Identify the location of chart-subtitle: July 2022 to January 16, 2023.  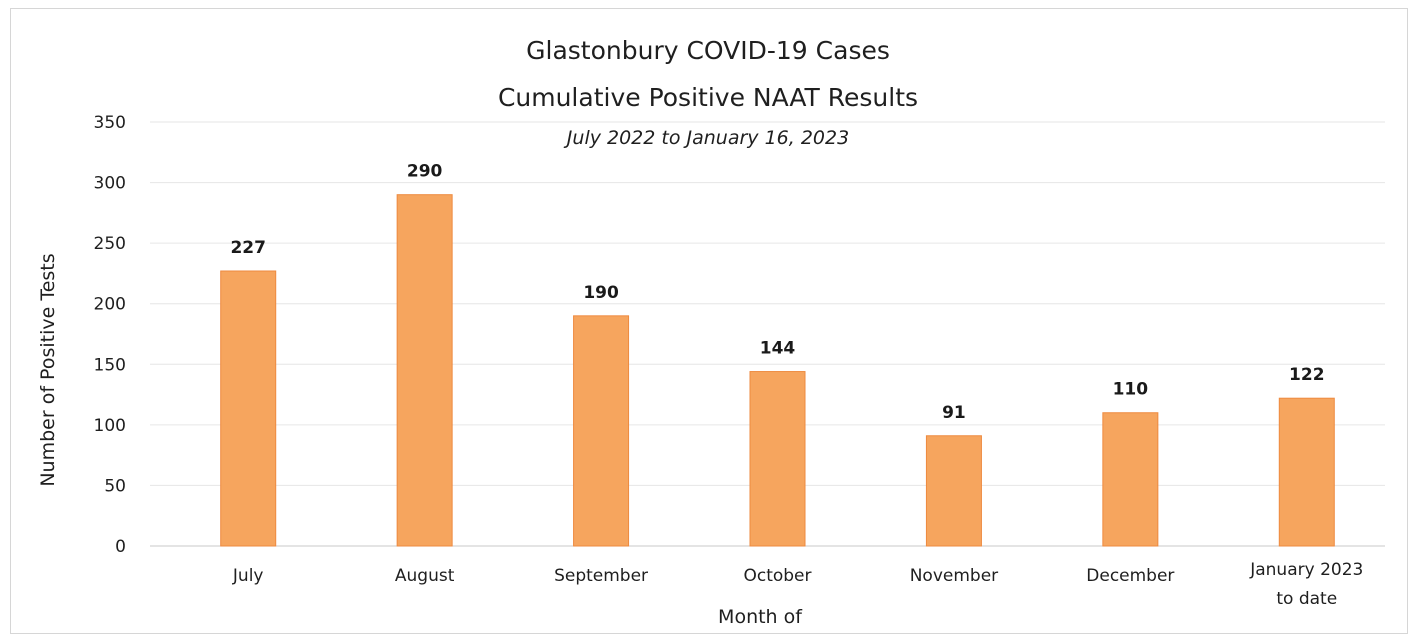
(706, 138).